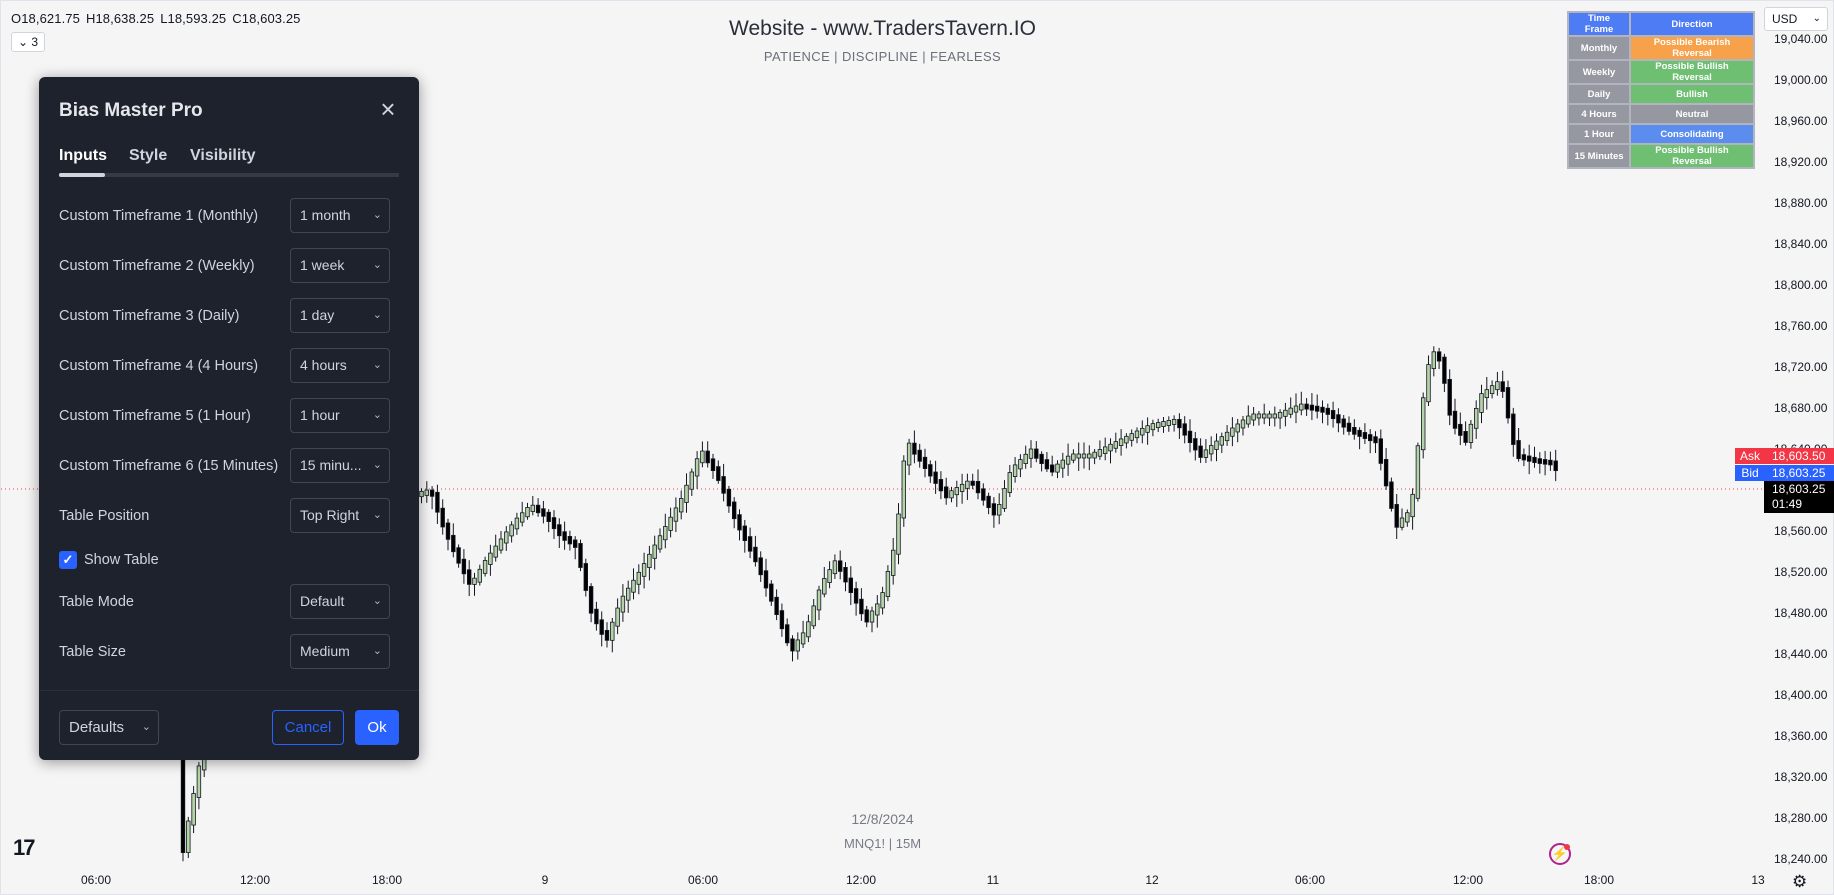 This screenshot has width=1834, height=895. What do you see at coordinates (325, 651) in the screenshot?
I see `select-value: Medium` at bounding box center [325, 651].